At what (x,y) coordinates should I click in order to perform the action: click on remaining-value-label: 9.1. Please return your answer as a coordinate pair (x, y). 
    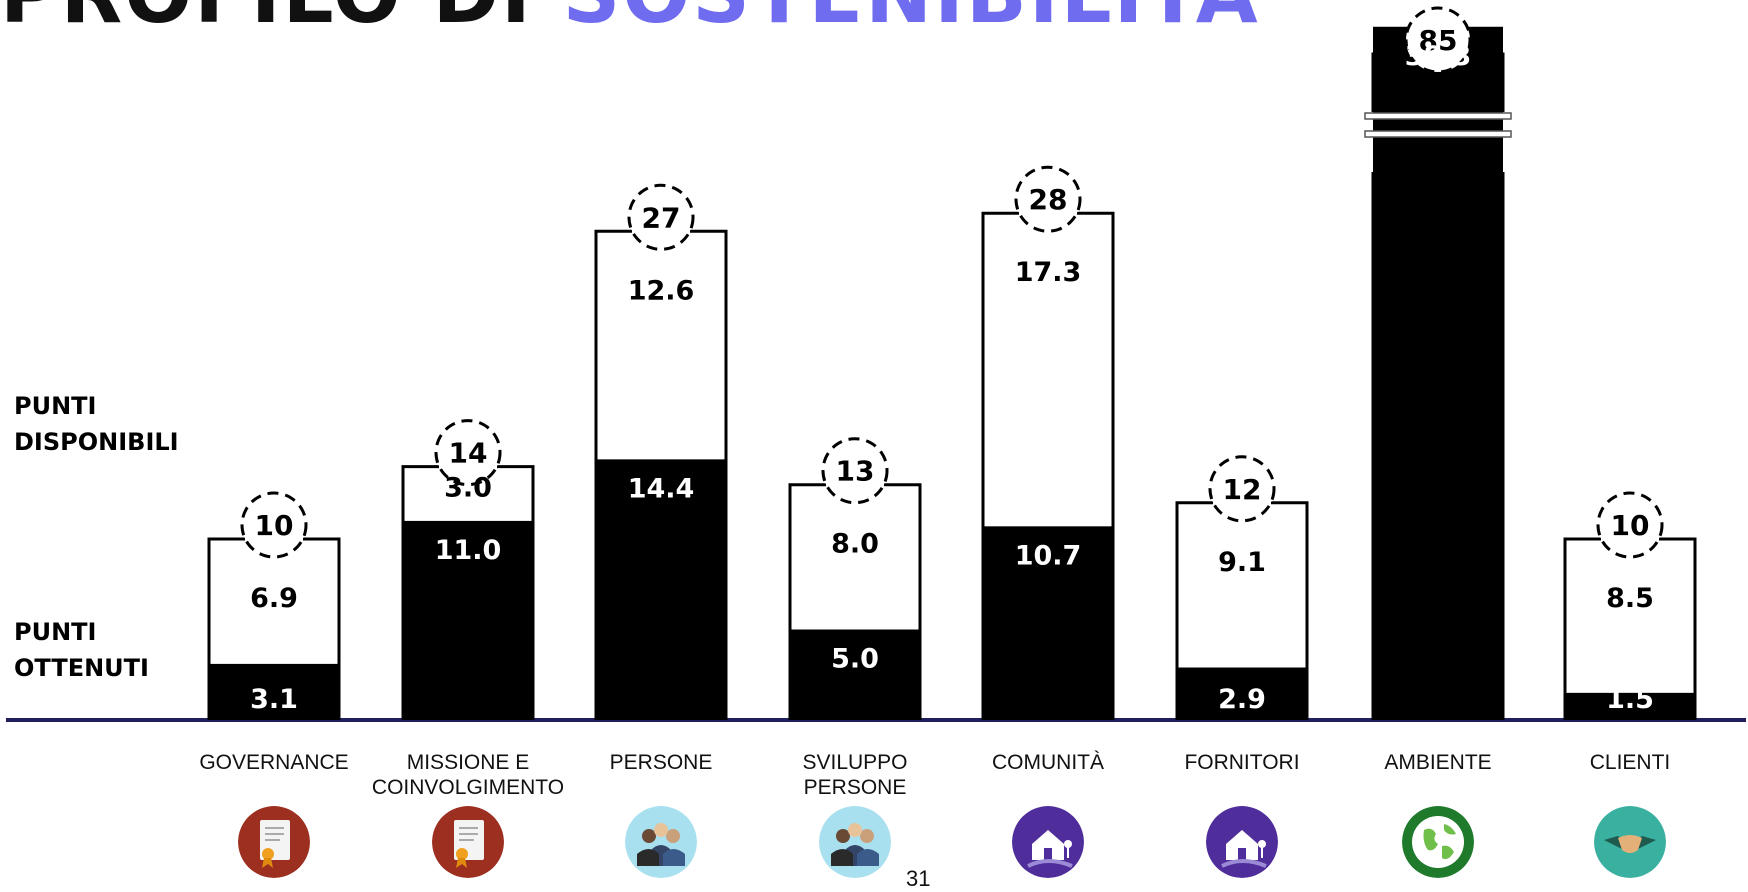
    Looking at the image, I should click on (1242, 562).